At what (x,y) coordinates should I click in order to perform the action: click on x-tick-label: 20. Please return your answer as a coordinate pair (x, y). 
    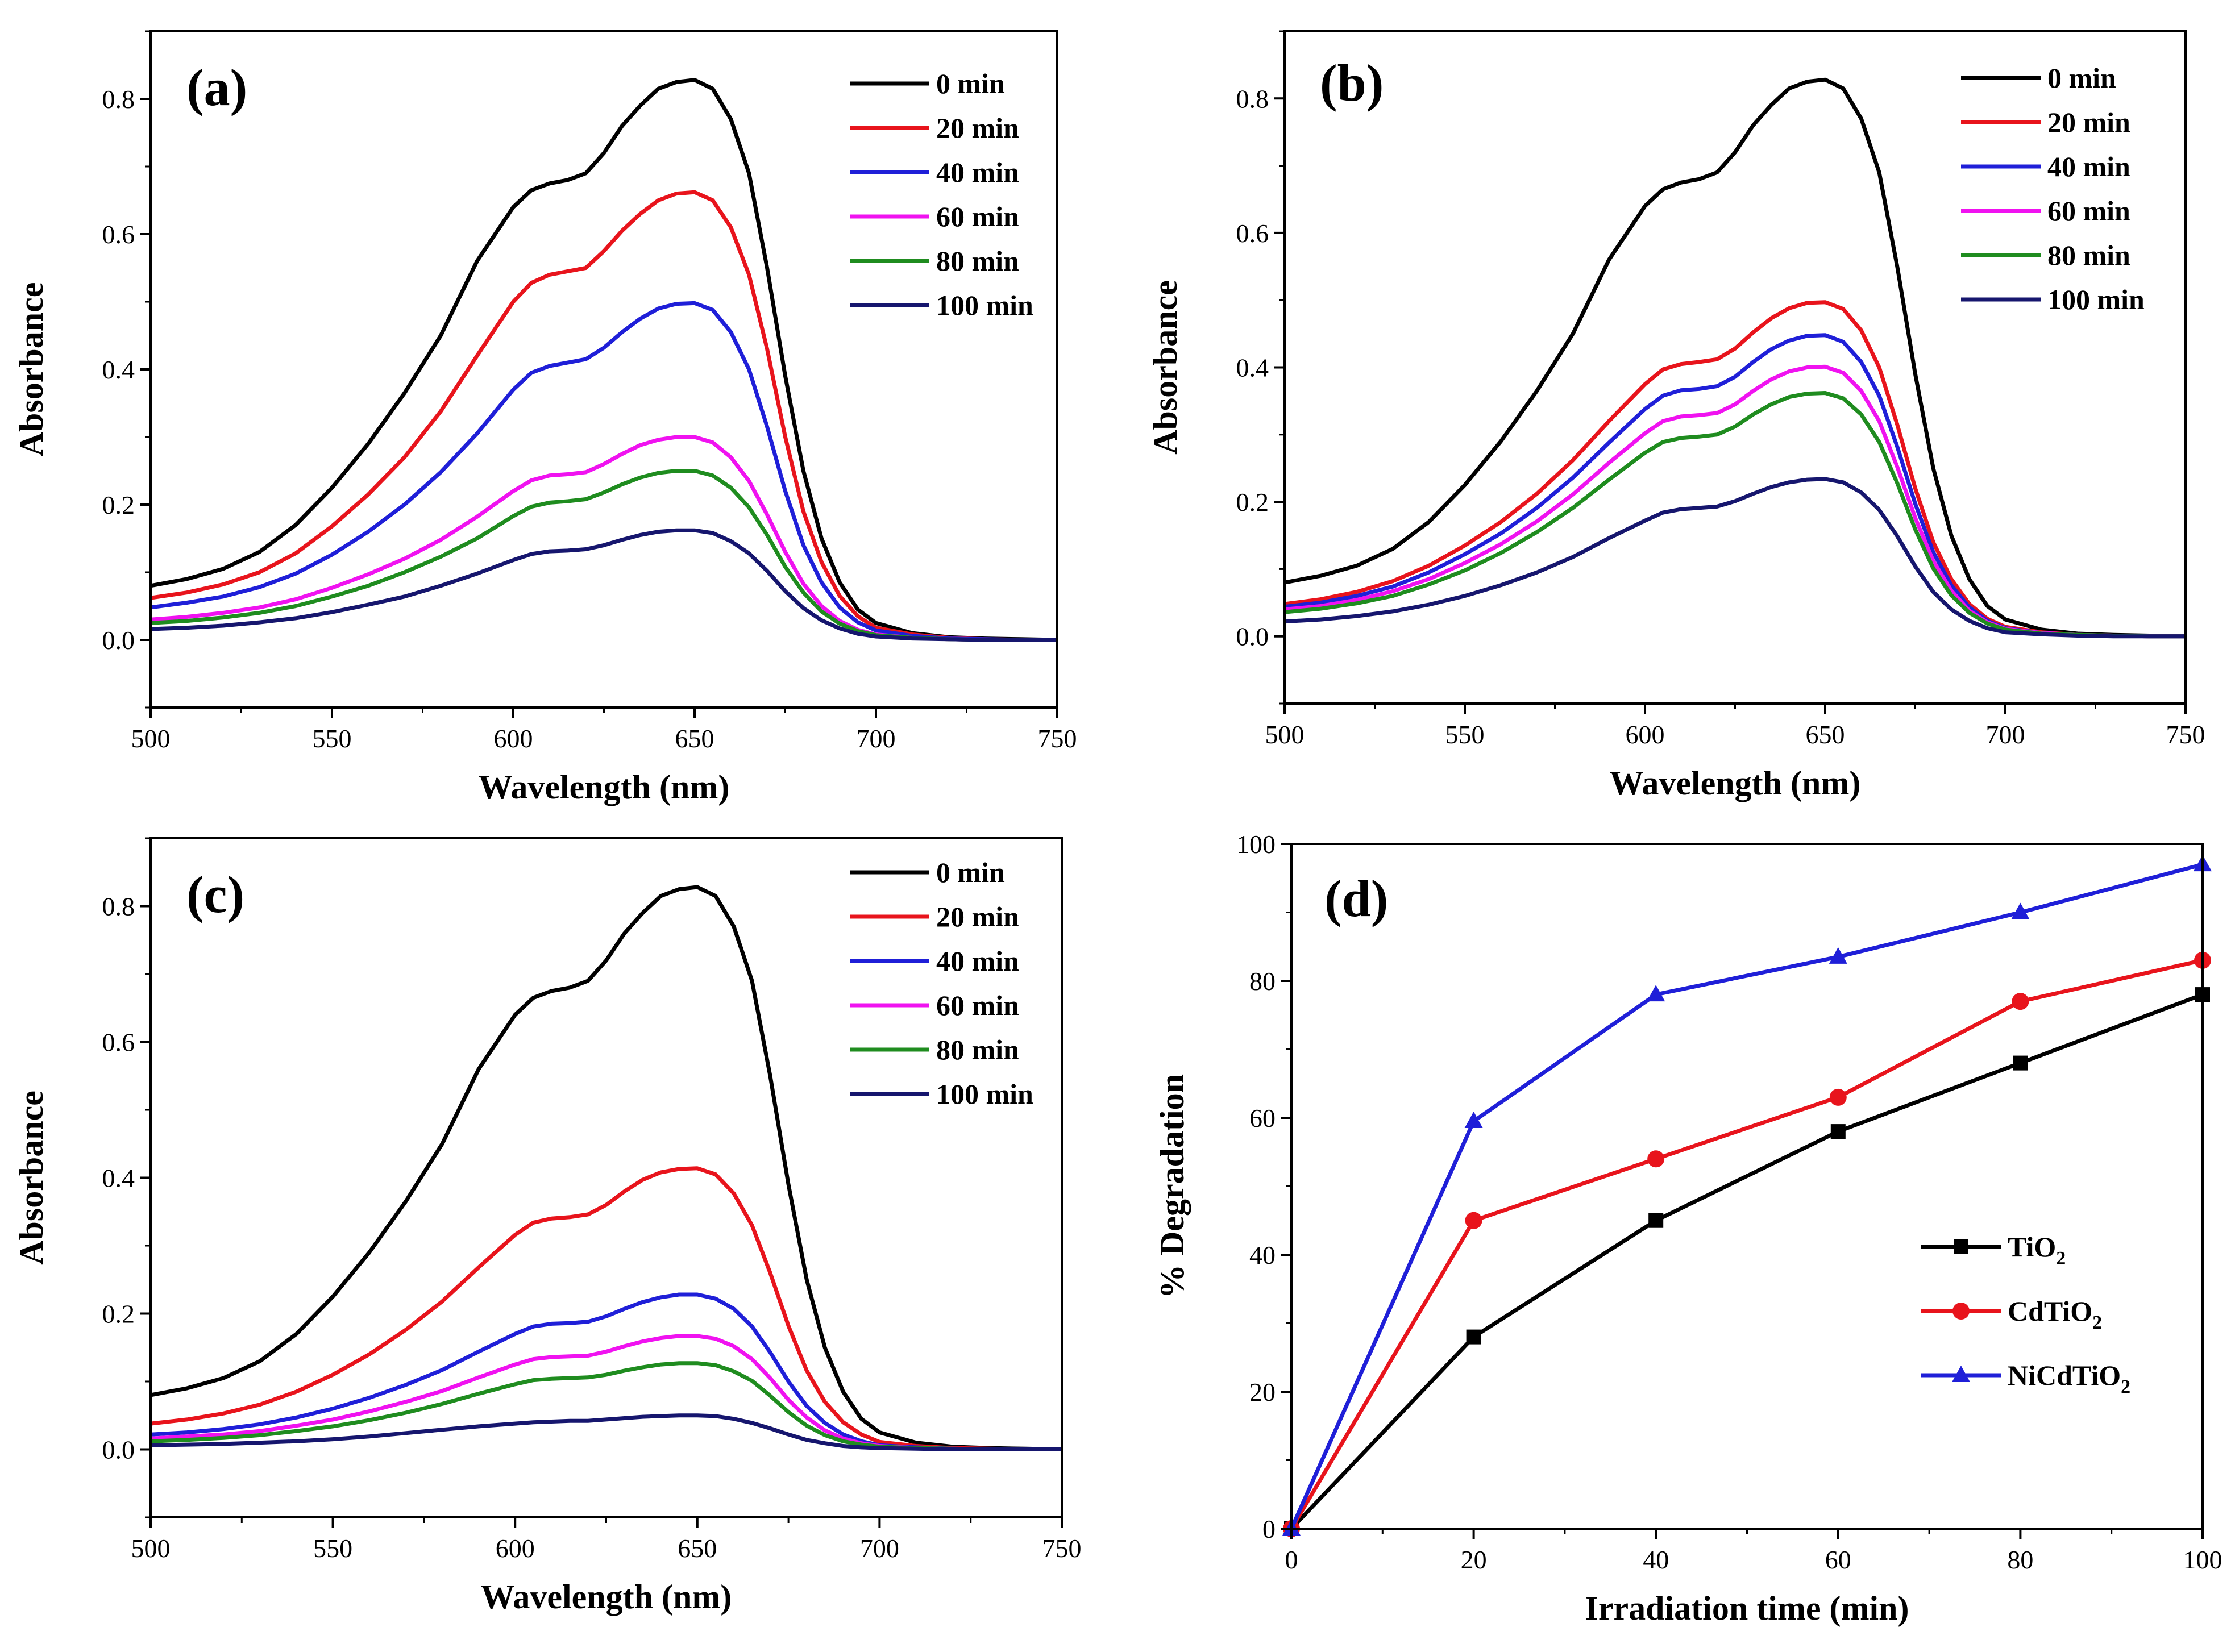
    Looking at the image, I should click on (1474, 1559).